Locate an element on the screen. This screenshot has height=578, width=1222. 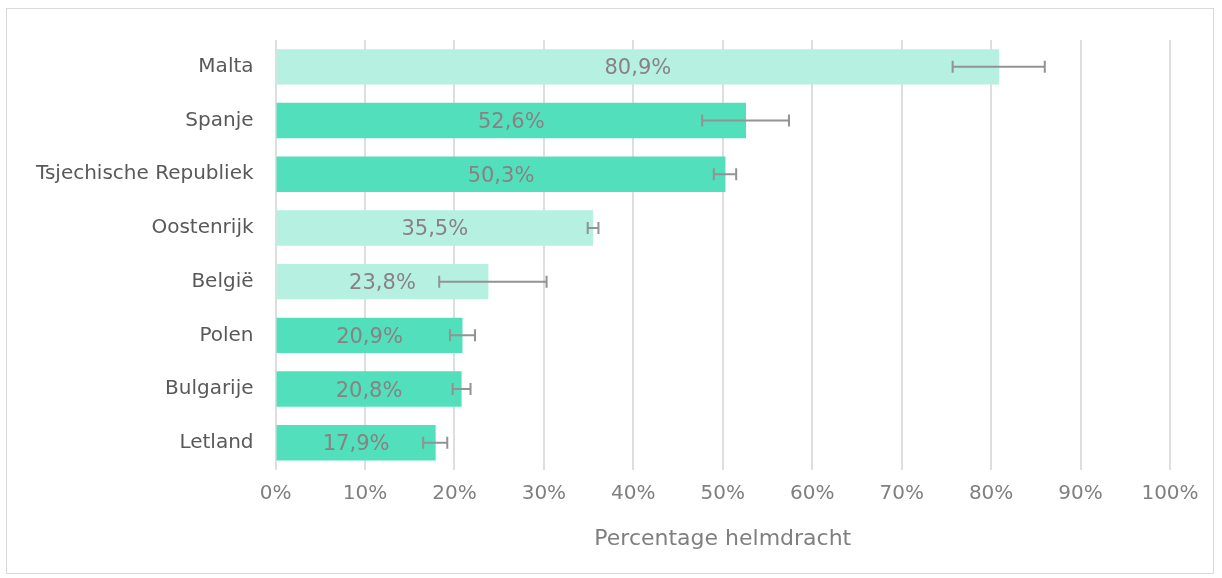
x-tick-label: 10% is located at coordinates (365, 491).